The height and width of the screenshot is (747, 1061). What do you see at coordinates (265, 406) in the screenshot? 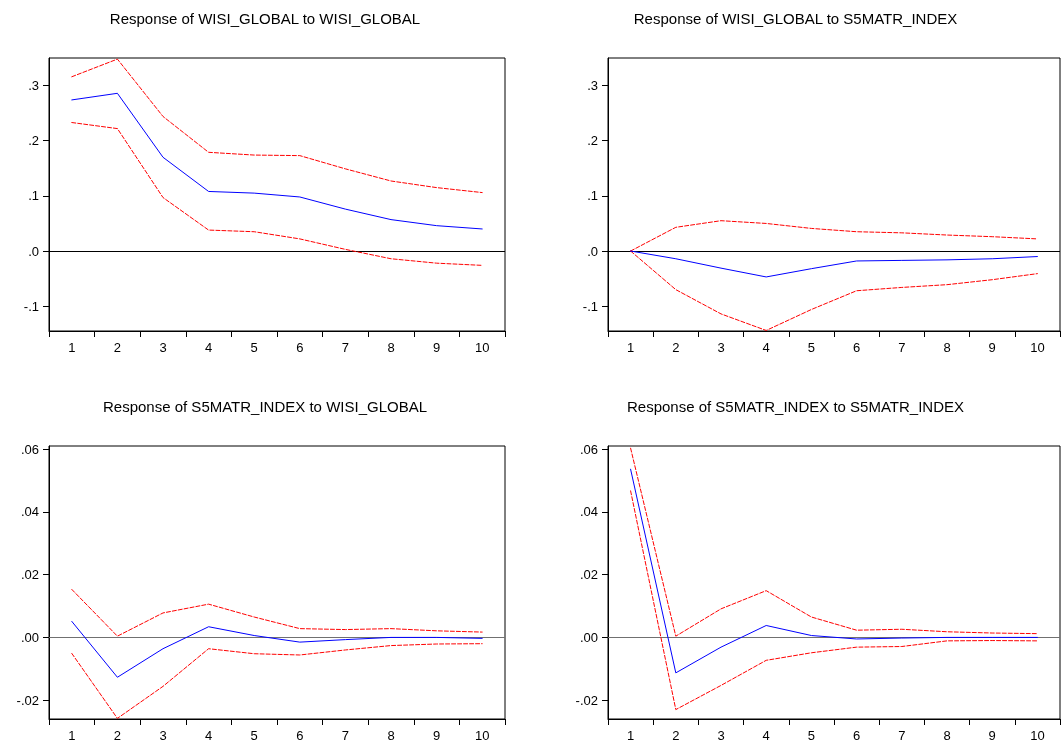
I see `chart-title: Response of S5MATR_INDEX to WISI_GLOBAL` at bounding box center [265, 406].